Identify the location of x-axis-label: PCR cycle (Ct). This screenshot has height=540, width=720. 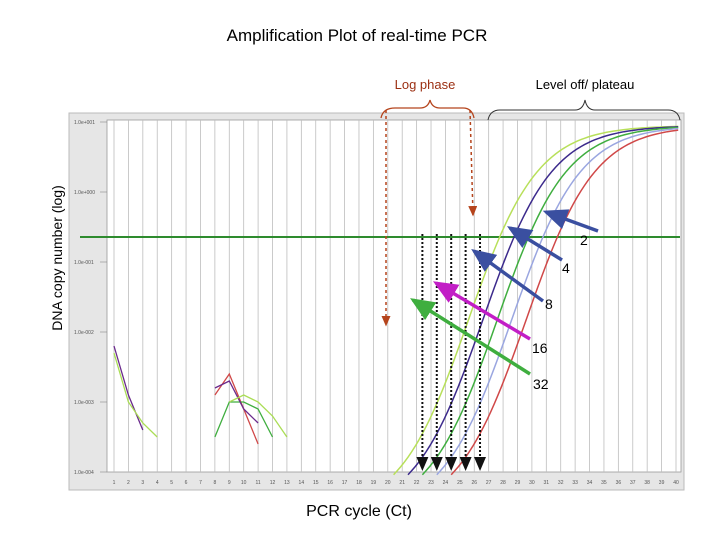
(359, 511).